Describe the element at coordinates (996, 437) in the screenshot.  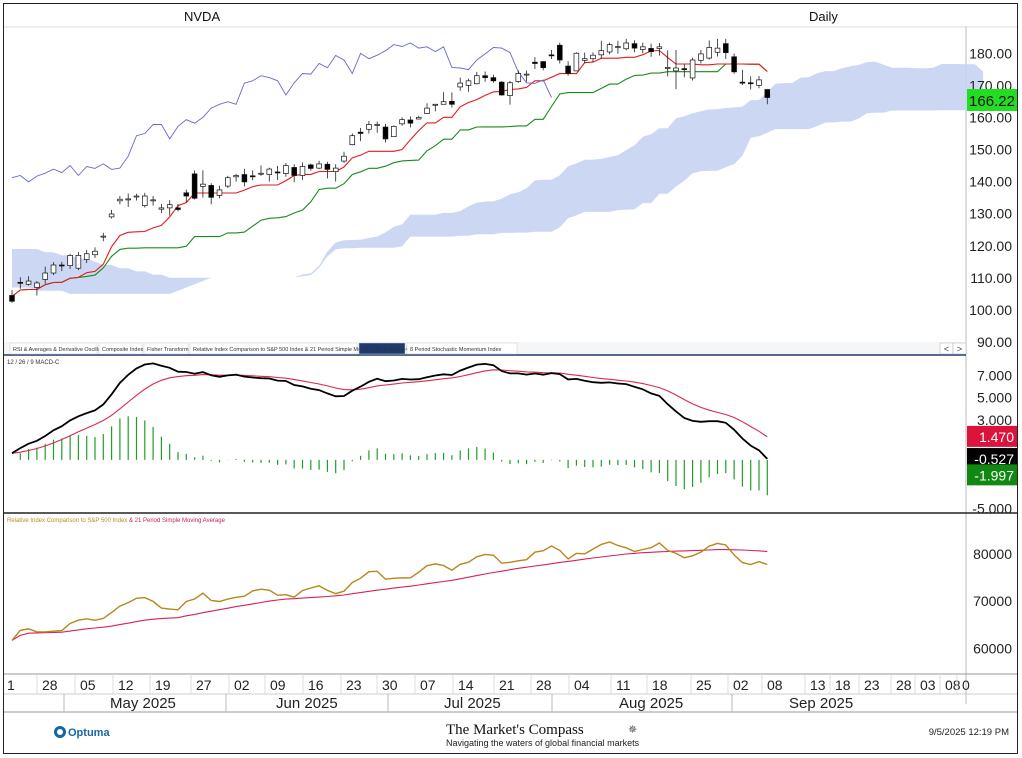
I see `macd-value-label: 1.470` at that location.